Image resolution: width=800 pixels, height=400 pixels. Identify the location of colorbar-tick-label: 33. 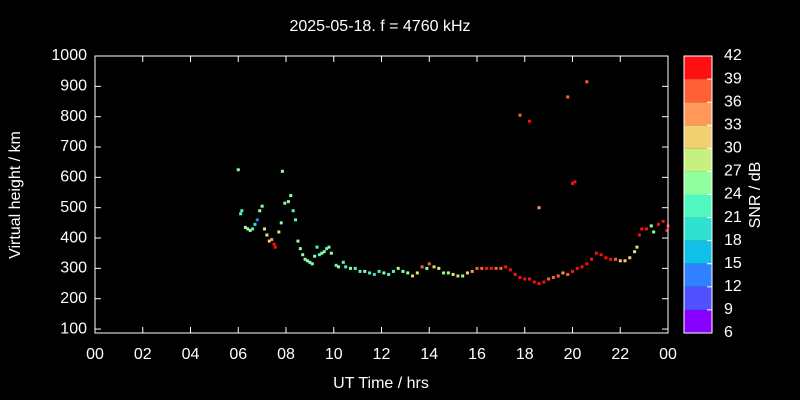
(733, 124).